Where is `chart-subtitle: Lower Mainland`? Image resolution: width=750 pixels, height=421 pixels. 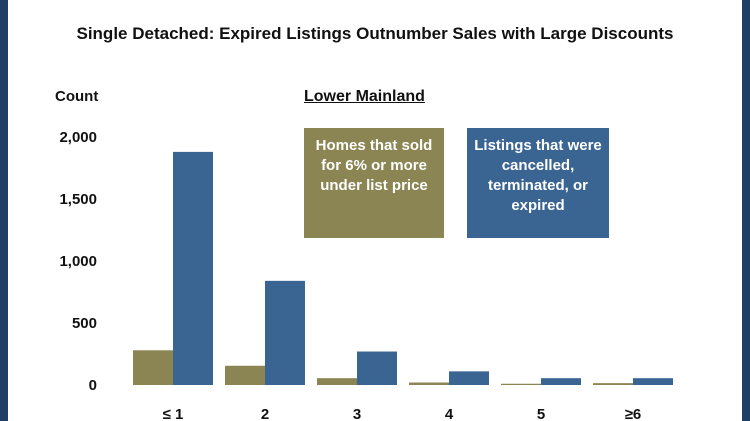
chart-subtitle: Lower Mainland is located at coordinates (364, 96).